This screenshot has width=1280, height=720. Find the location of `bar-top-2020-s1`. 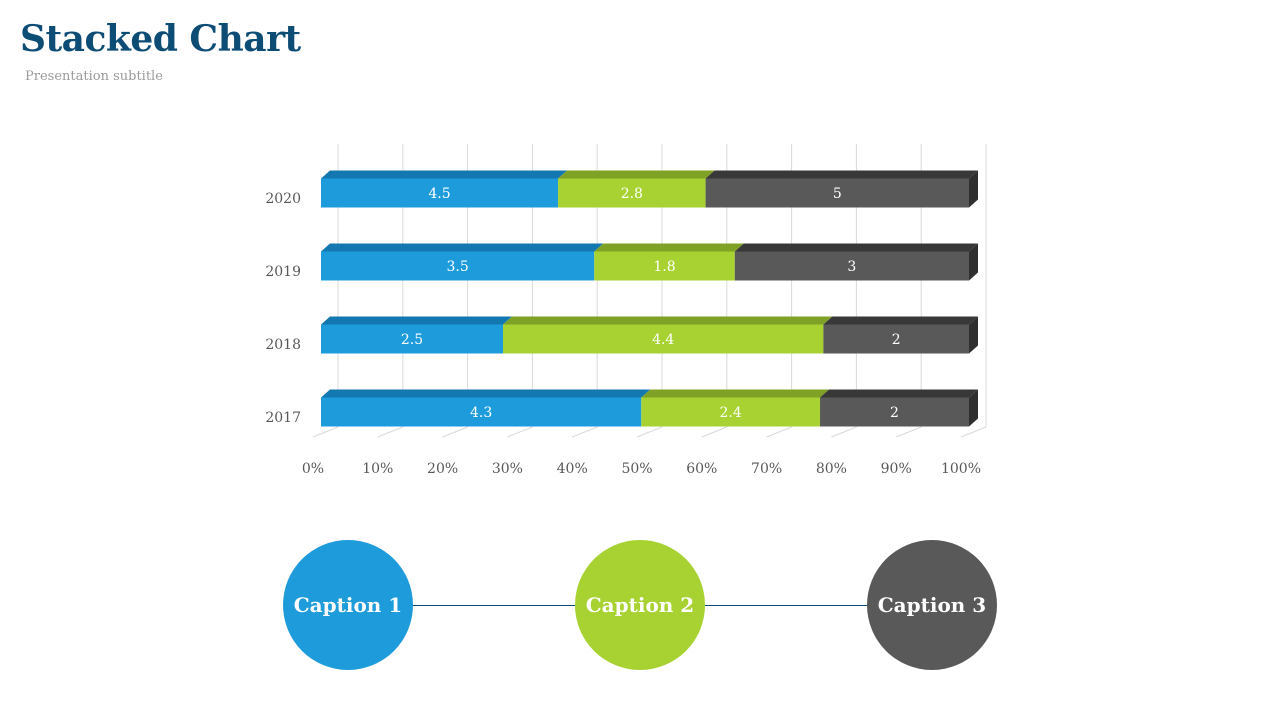

bar-top-2020-s1 is located at coordinates (444, 174).